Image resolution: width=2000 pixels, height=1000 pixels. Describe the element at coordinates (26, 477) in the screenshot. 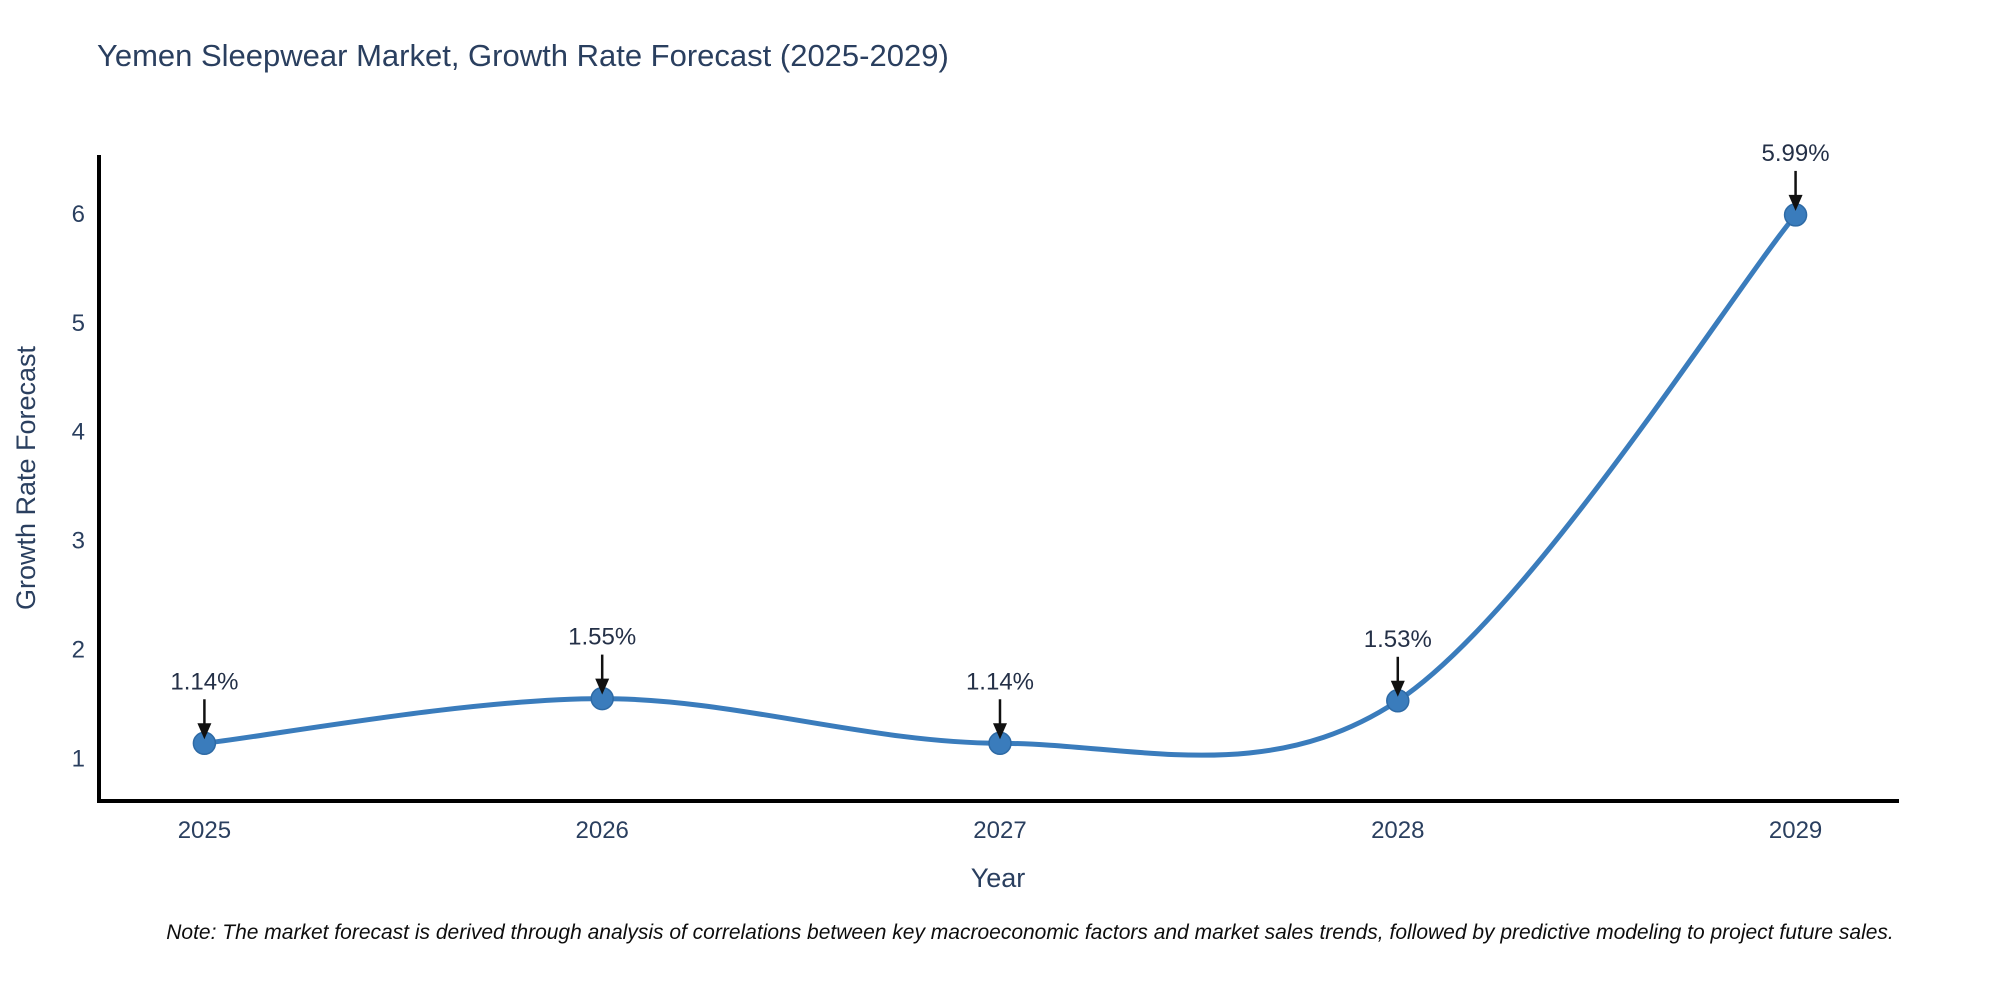

I see `y-axis-title: Growth Rate Forecast` at that location.